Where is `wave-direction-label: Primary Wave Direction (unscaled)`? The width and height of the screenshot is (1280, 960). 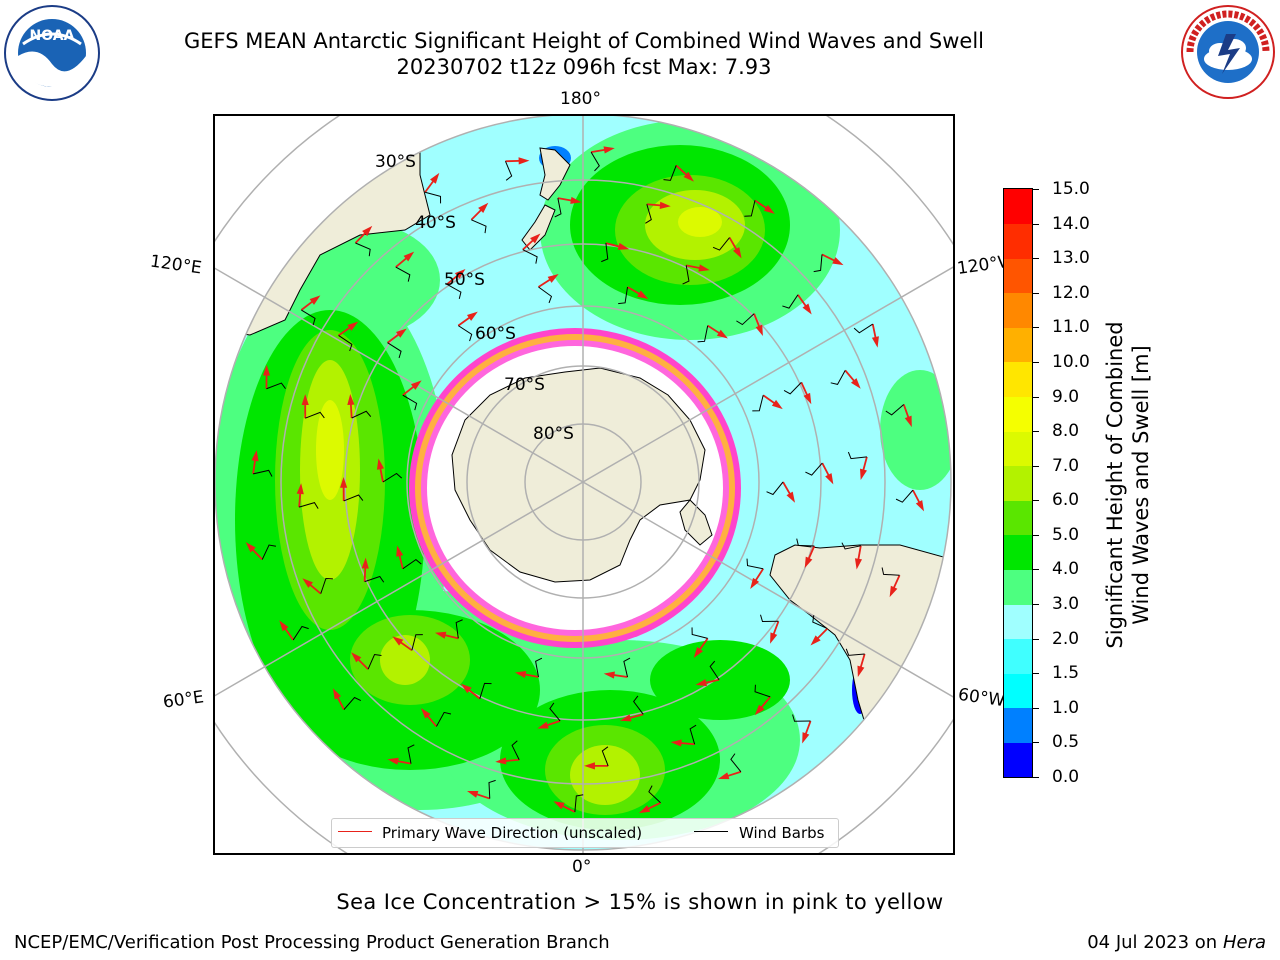
wave-direction-label: Primary Wave Direction (unscaled) is located at coordinates (512, 833).